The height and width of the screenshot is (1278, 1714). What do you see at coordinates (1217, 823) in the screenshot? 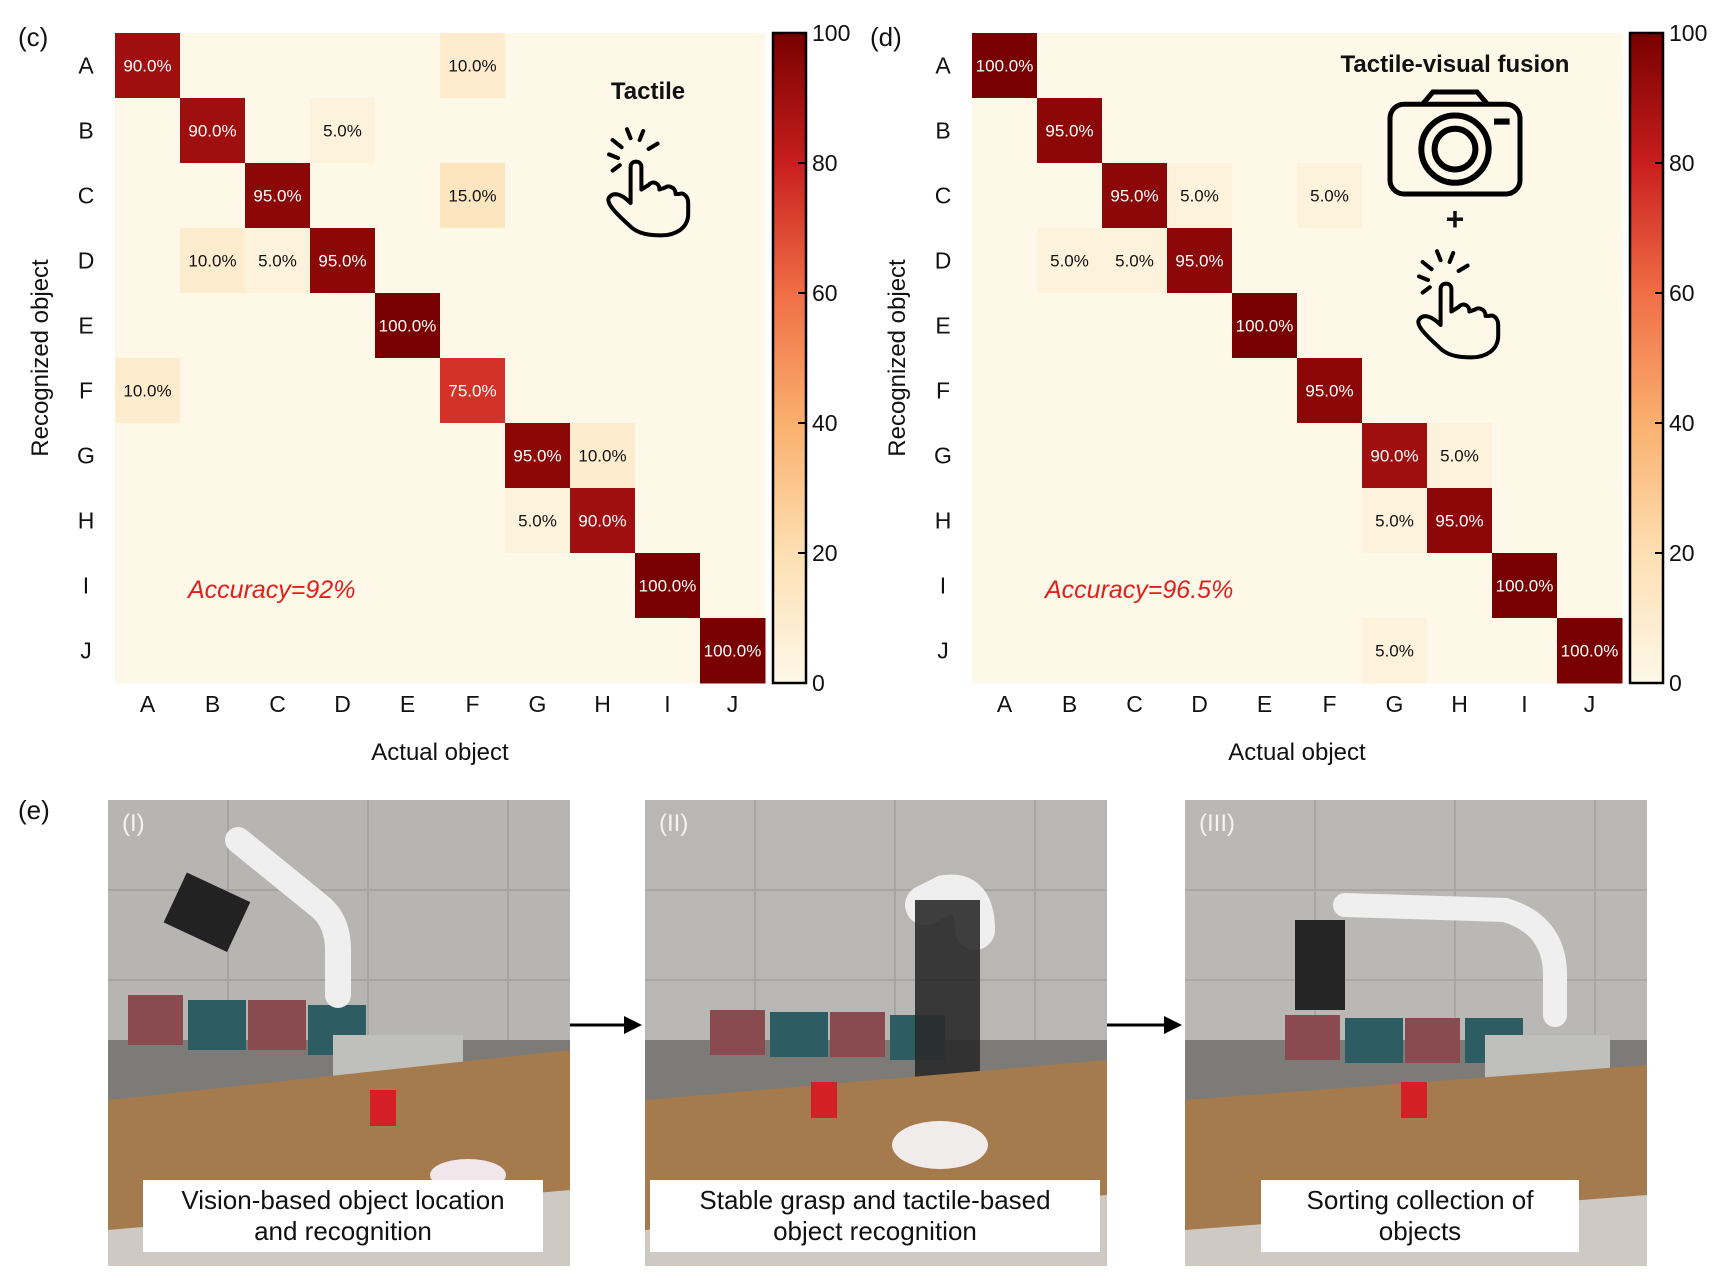
I see `photo-index: (III)` at bounding box center [1217, 823].